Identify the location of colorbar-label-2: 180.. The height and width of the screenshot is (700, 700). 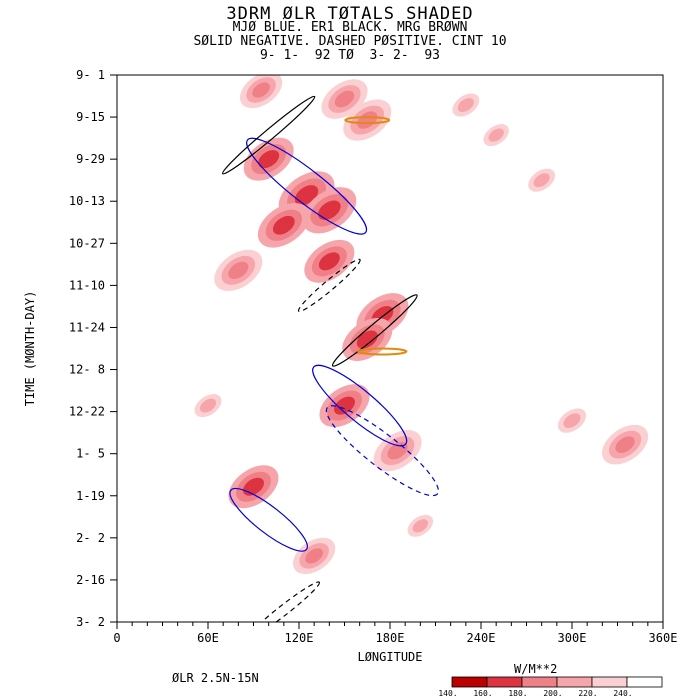
(517, 693).